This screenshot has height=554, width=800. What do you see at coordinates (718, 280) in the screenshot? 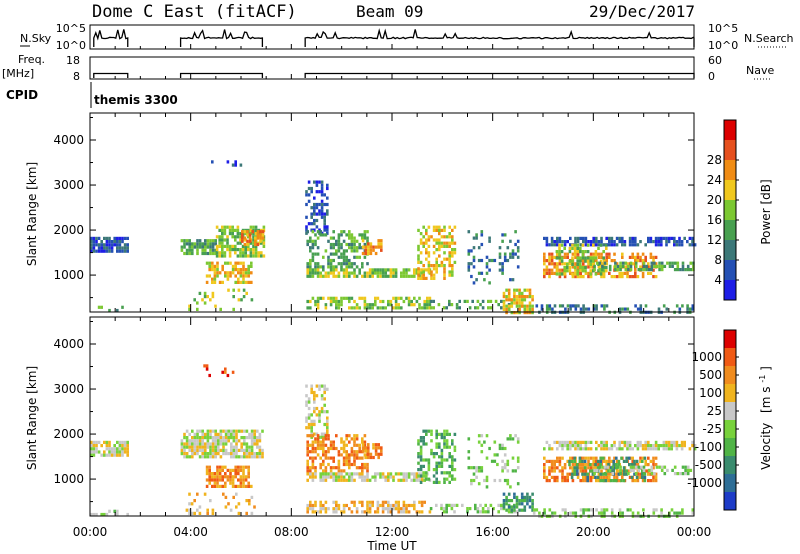
I see `power-colorbar-tick-label: 4` at bounding box center [718, 280].